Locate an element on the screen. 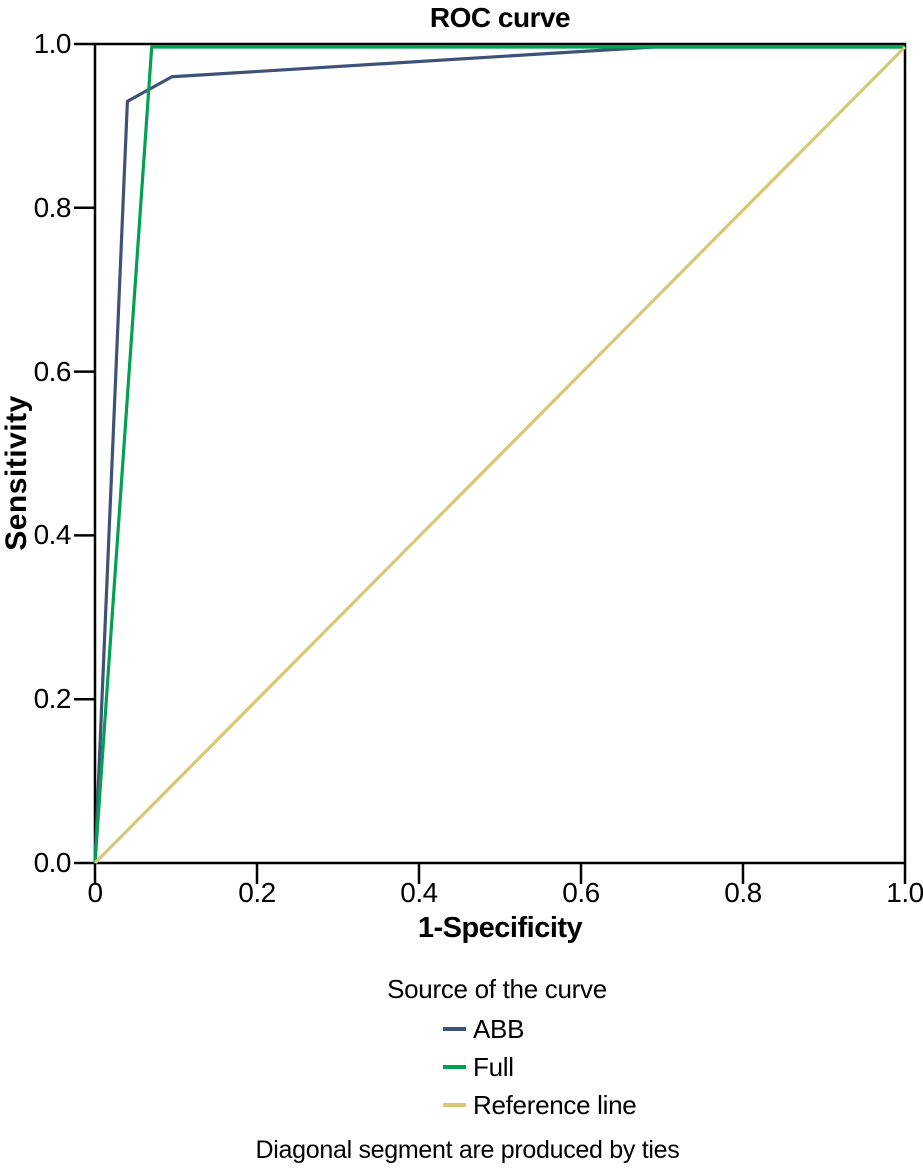 Image resolution: width=923 pixels, height=1174 pixels. legend-item-abb: ABB is located at coordinates (539, 1029).